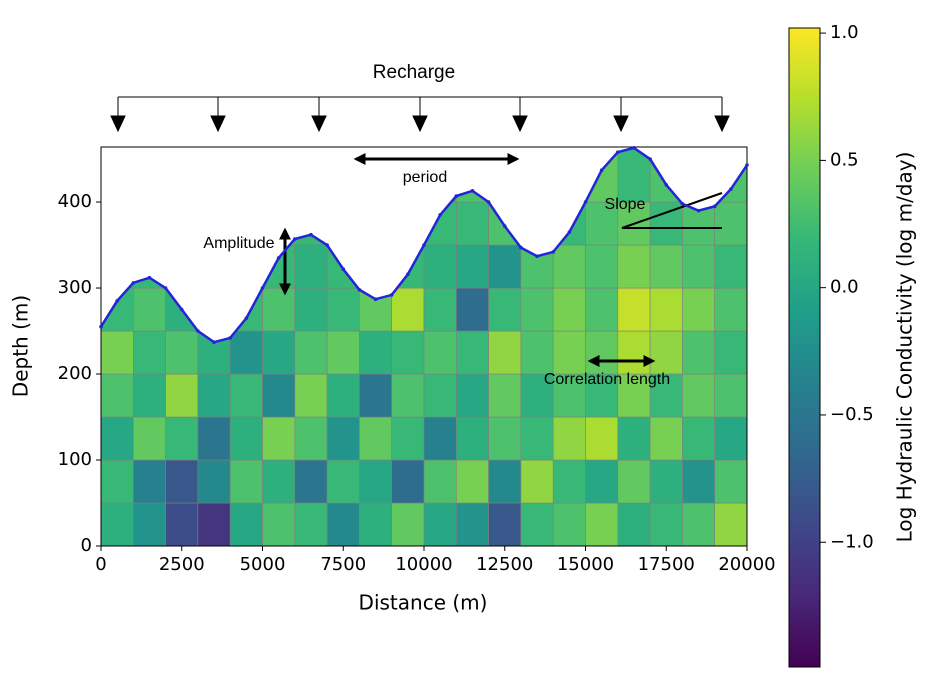  Describe the element at coordinates (625, 204) in the screenshot. I see `slope-label: Slope` at that location.